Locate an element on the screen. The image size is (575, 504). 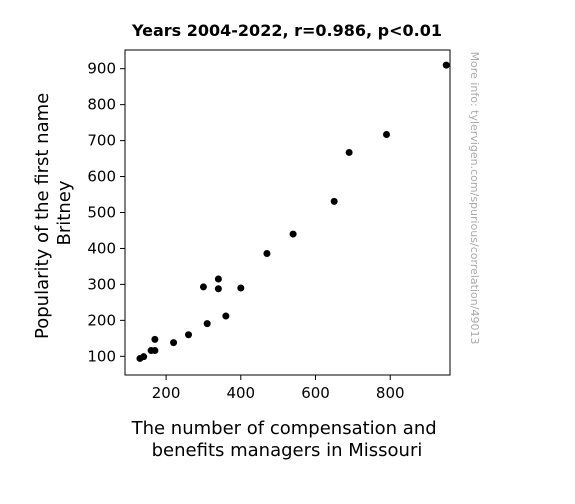
y-tick-label: 800 is located at coordinates (101, 105).